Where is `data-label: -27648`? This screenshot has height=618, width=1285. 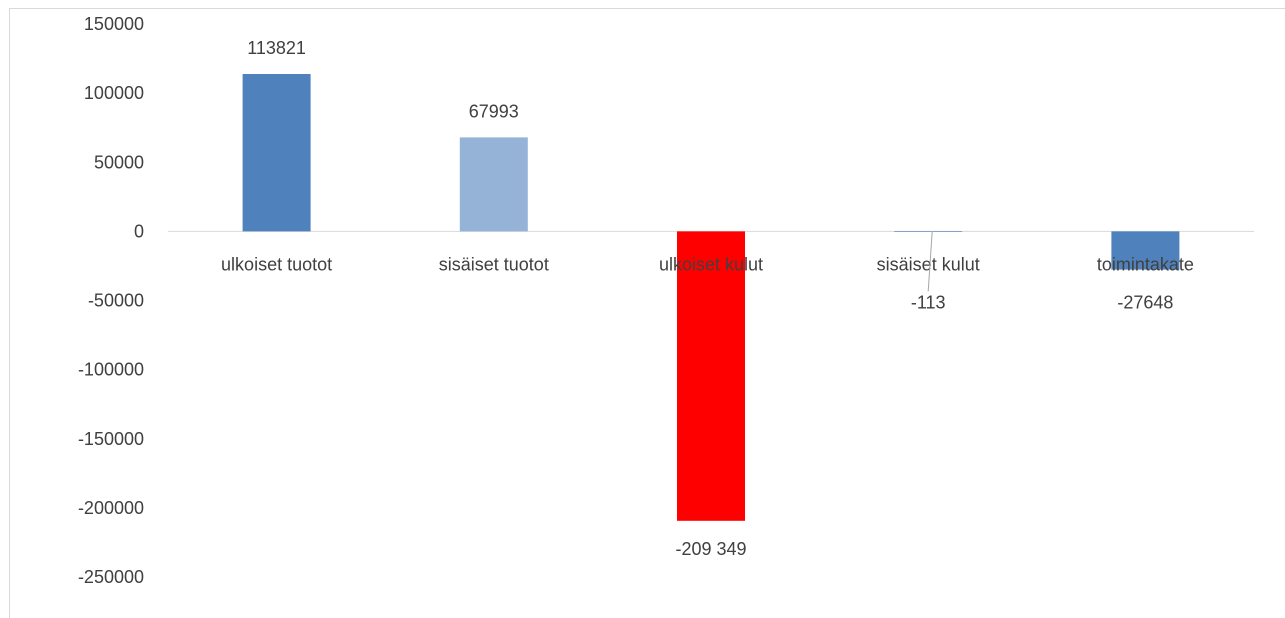 data-label: -27648 is located at coordinates (1145, 302).